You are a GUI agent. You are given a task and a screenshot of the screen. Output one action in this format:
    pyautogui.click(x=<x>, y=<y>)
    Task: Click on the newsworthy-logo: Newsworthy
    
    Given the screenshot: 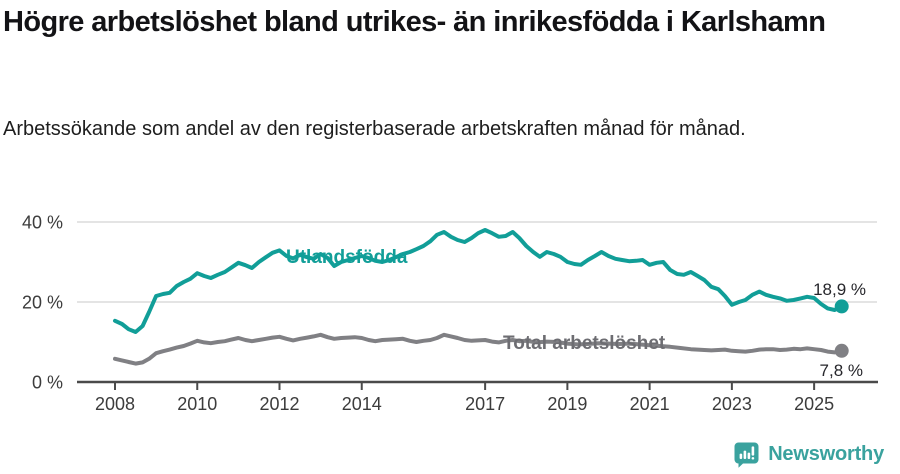 What is the action you would take?
    pyautogui.click(x=808, y=454)
    